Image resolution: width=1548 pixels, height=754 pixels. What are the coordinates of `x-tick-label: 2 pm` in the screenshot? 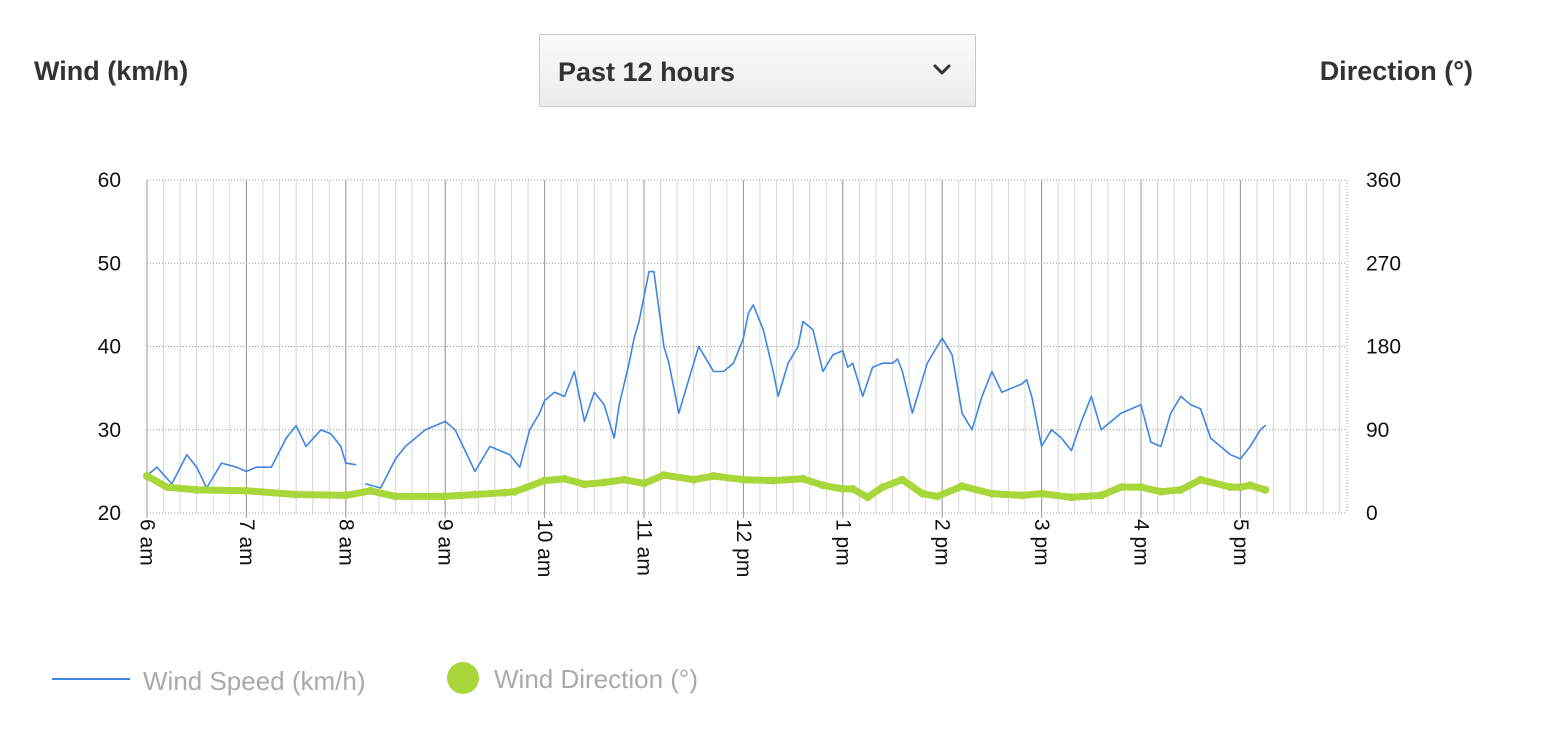 It's located at (942, 542).